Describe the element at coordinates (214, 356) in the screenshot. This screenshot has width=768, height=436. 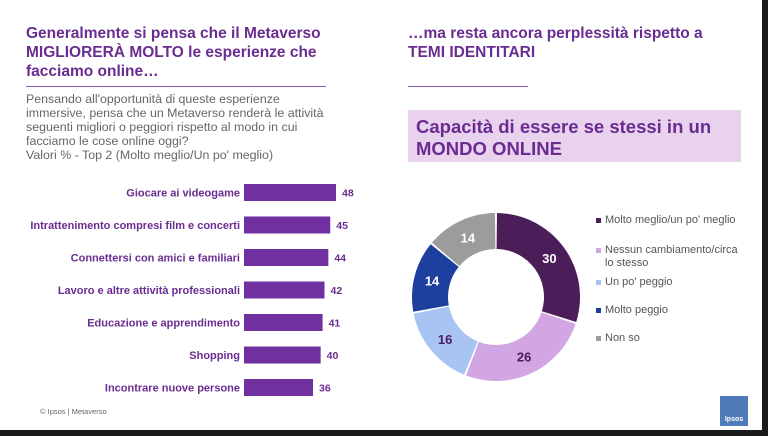
I see `bar-category-label: Shopping` at that location.